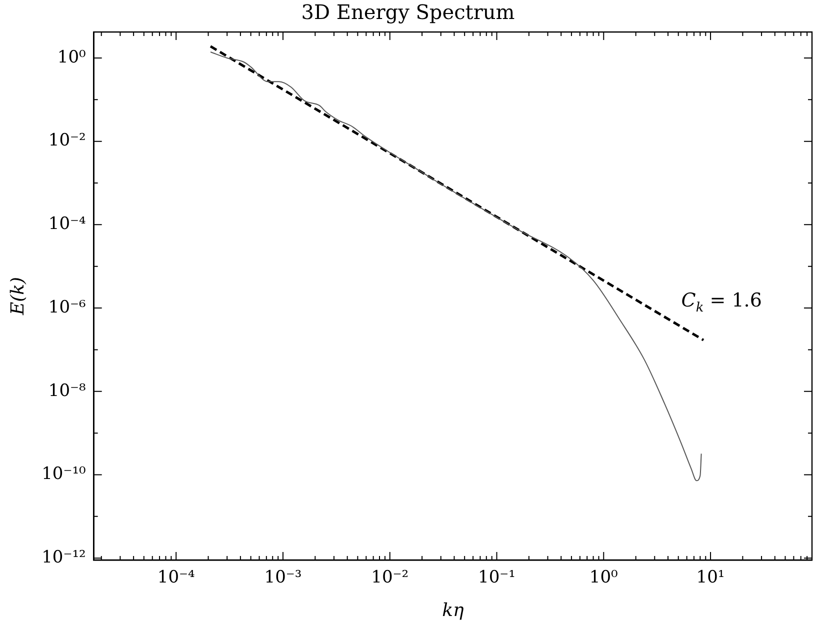 The image size is (814, 628). What do you see at coordinates (67, 140) in the screenshot?
I see `y-tick-label: 10⁻²` at bounding box center [67, 140].